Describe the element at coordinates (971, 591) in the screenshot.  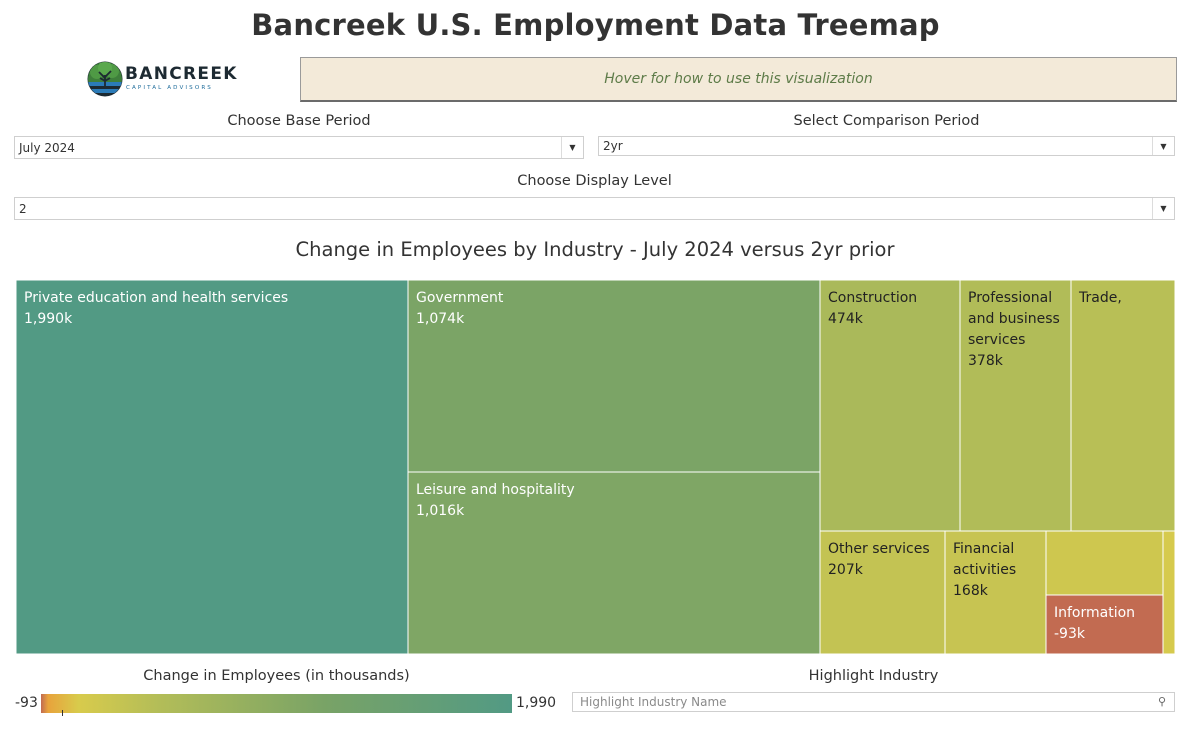
I see `treemap-tile-value: 168k` at that location.